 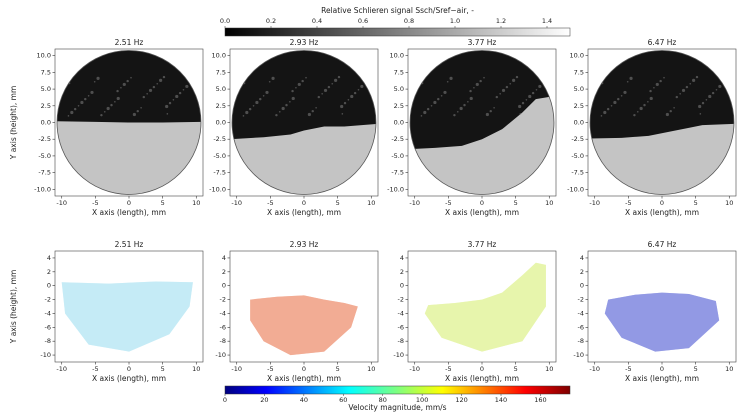 I want to click on y-tick-label: -8, so click(x=401, y=341).